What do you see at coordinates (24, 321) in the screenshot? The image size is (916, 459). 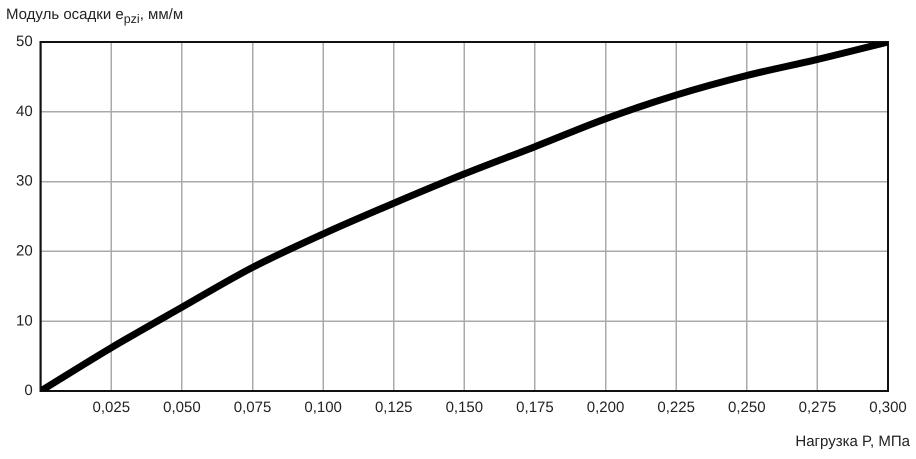 I see `y-tick-label: 10` at bounding box center [24, 321].